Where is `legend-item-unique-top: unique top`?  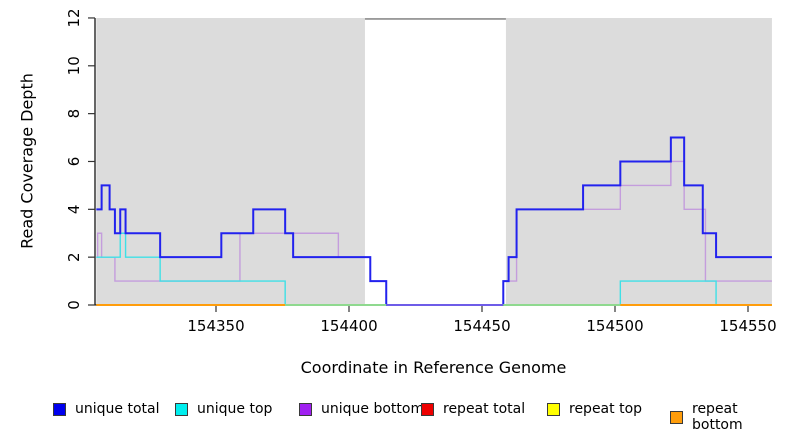 legend-item-unique-top: unique top is located at coordinates (223, 409).